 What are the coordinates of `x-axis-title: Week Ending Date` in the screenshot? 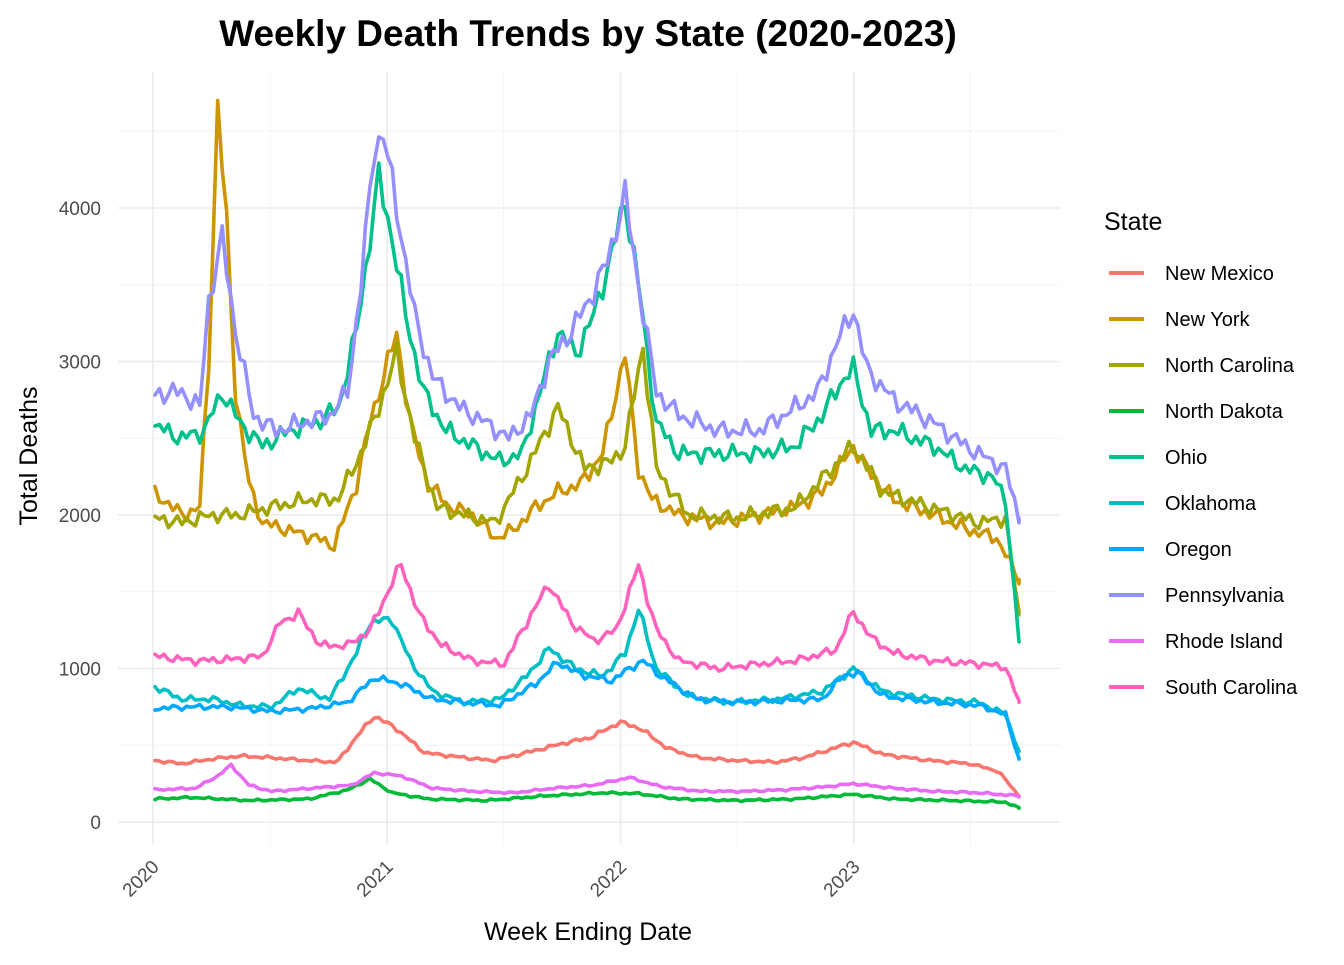 It's located at (588, 932).